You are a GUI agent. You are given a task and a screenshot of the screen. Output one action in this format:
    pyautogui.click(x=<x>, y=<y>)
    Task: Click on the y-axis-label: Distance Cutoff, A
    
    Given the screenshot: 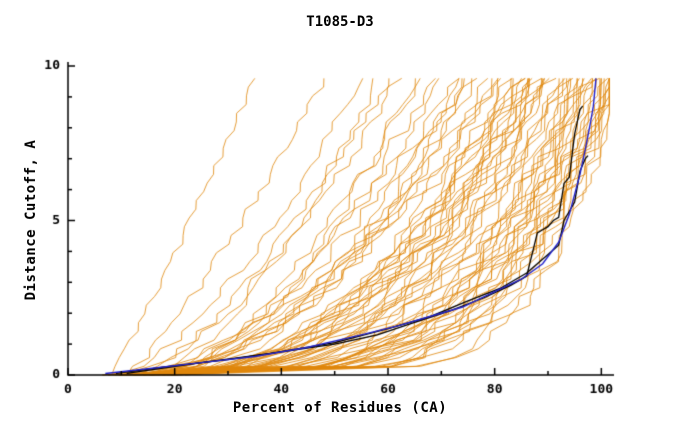 What is the action you would take?
    pyautogui.click(x=31, y=220)
    